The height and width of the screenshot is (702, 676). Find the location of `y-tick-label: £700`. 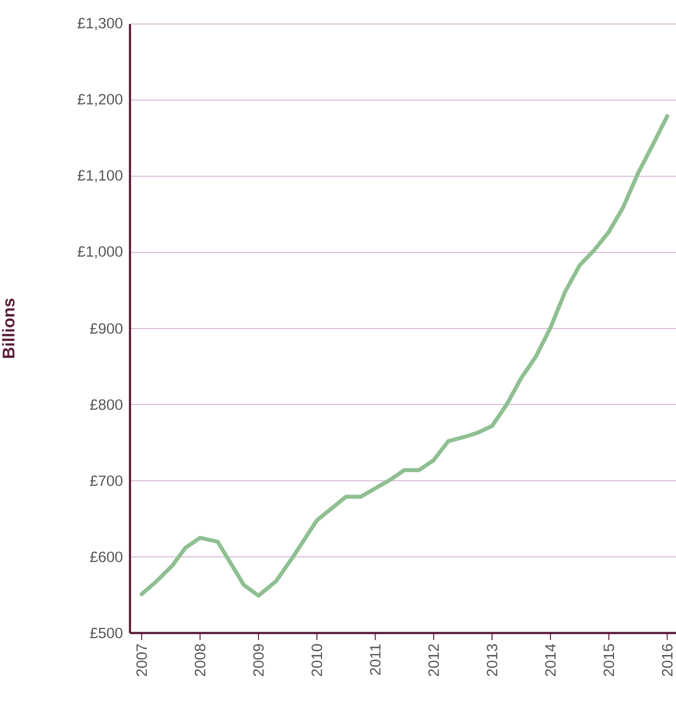

y-tick-label: £700 is located at coordinates (106, 480).